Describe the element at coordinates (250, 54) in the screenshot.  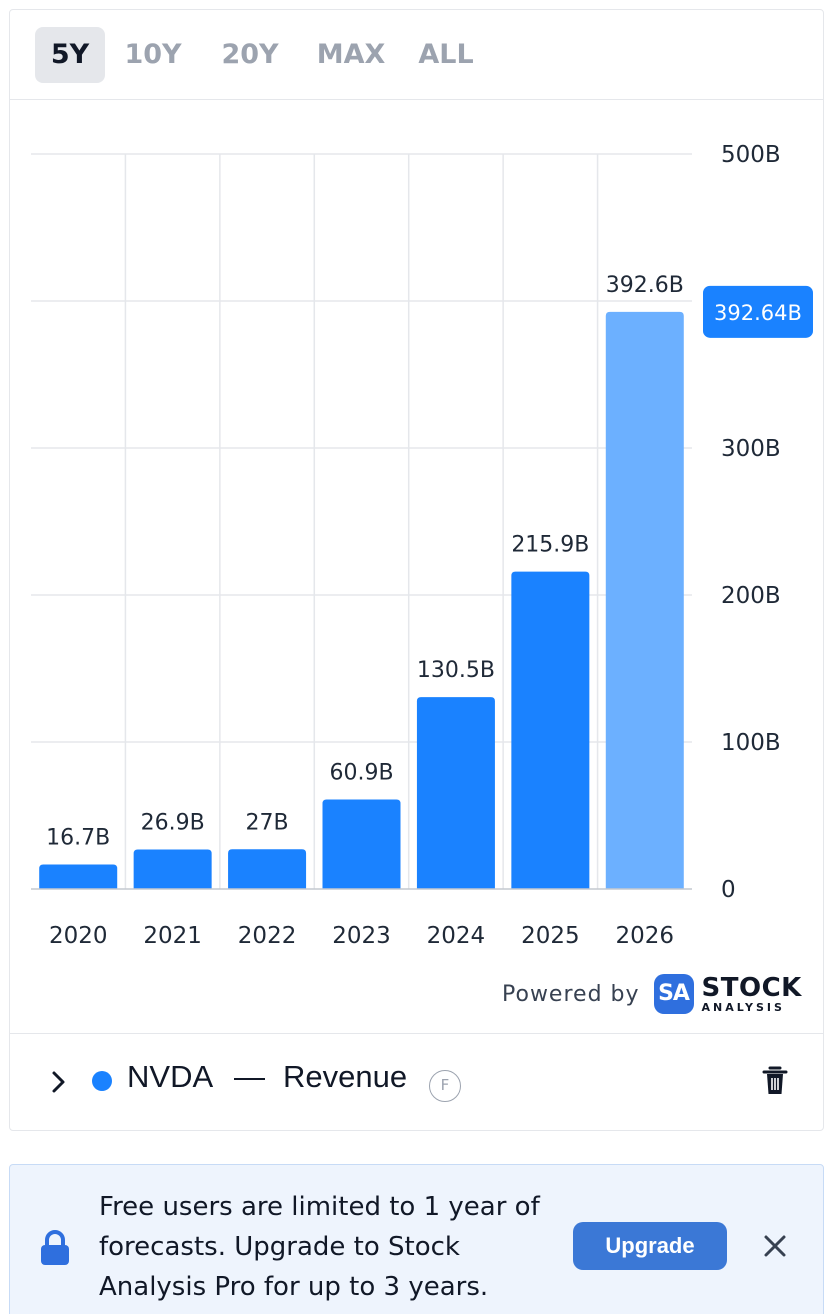
I see `tab-20y: 20Y` at that location.